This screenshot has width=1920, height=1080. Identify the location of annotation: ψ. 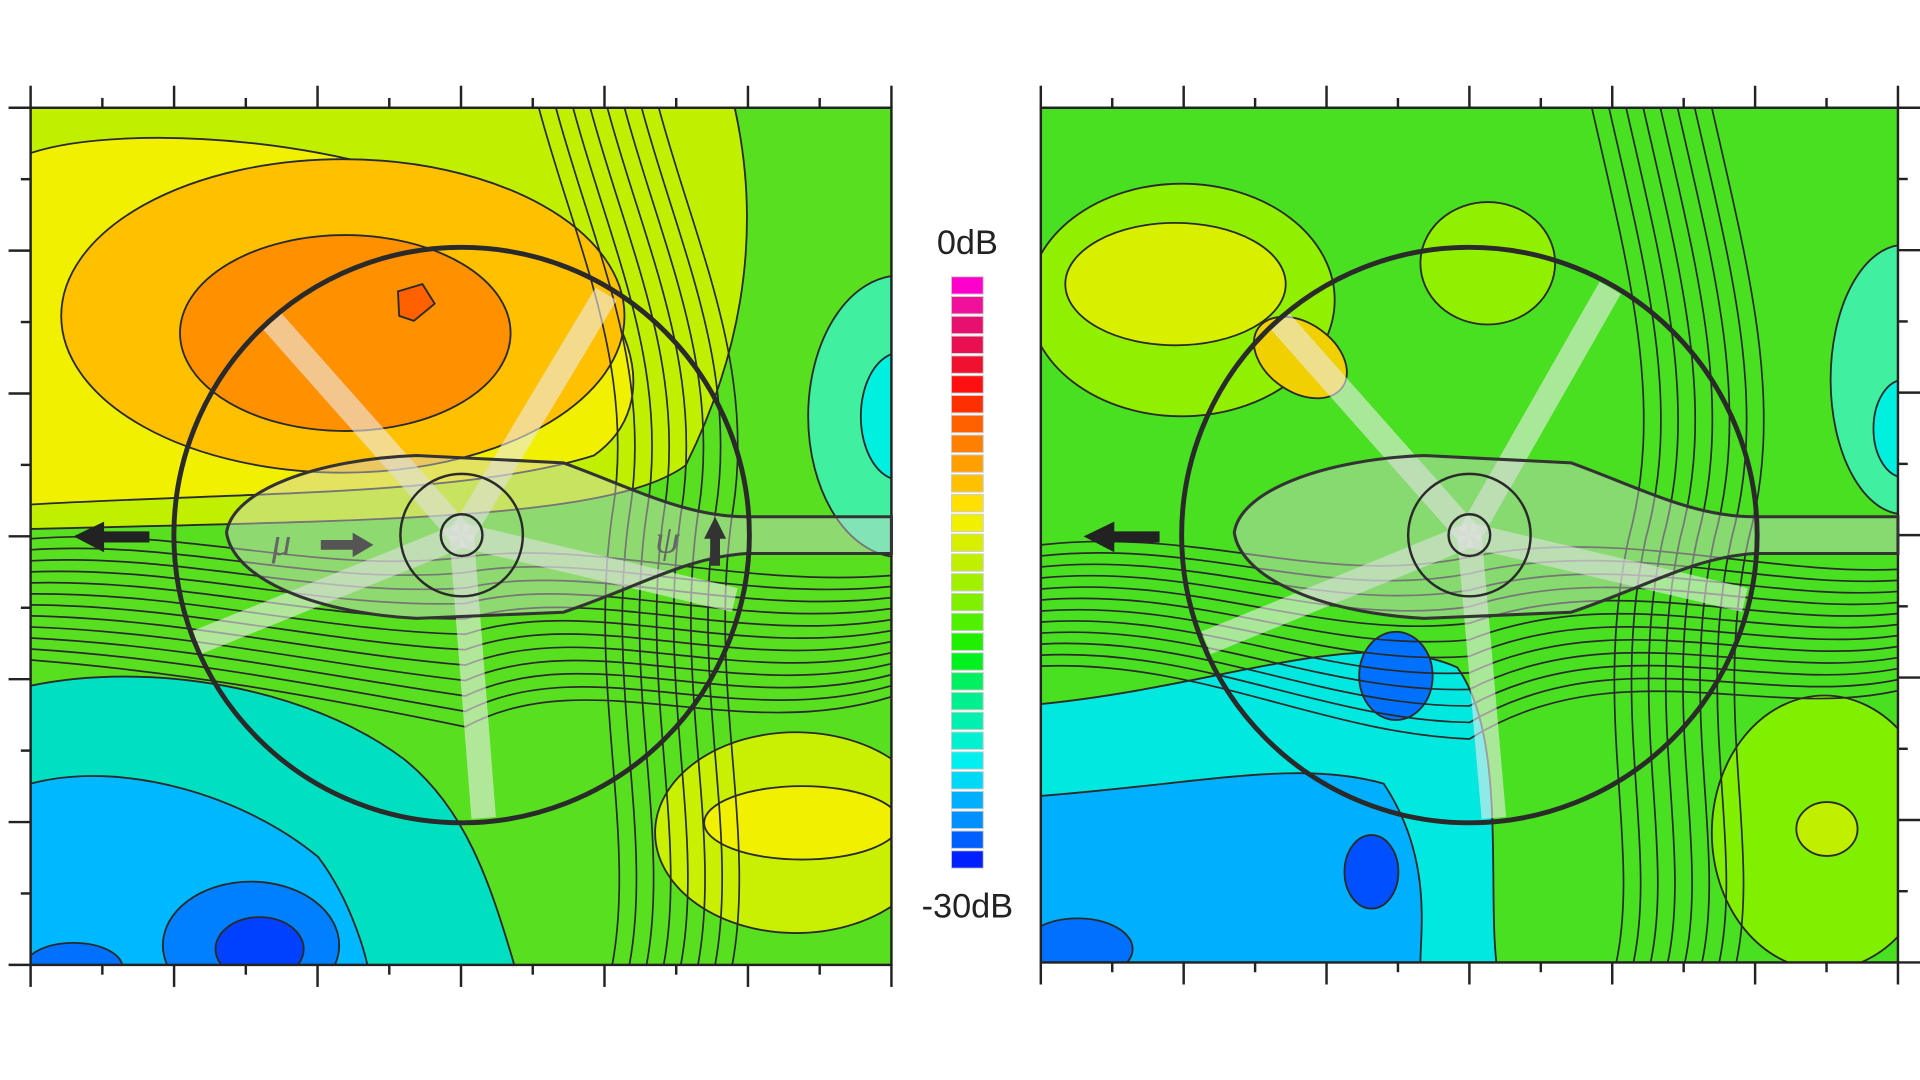
(667, 540).